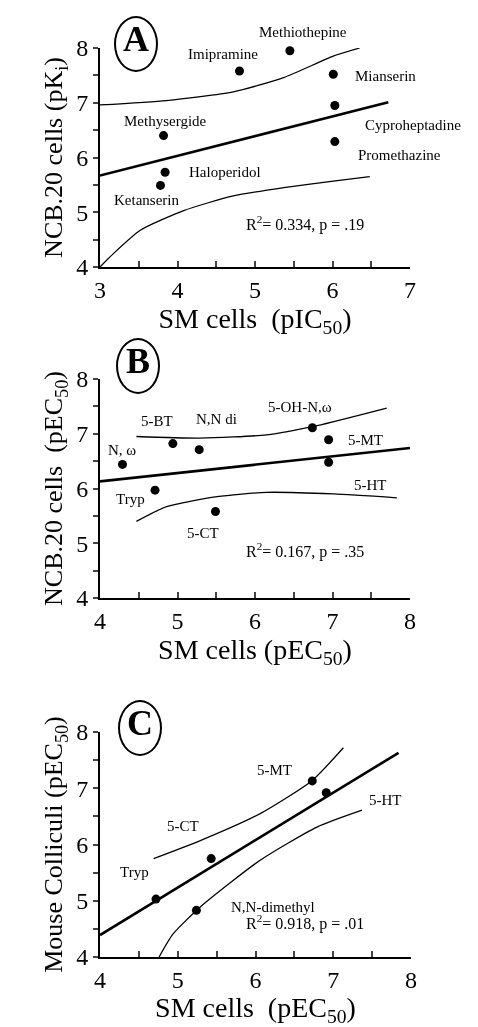 Image resolution: width=478 pixels, height=1027 pixels. Describe the element at coordinates (399, 155) in the screenshot. I see `annotation: Promethazine` at that location.